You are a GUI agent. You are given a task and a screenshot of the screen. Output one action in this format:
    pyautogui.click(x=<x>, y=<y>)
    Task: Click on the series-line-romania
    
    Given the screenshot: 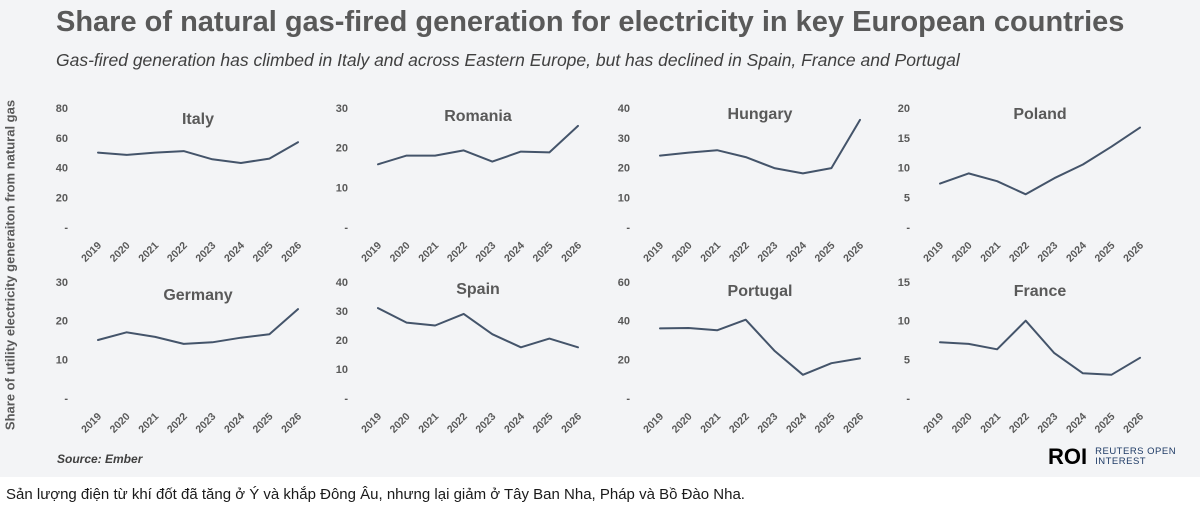 What is the action you would take?
    pyautogui.click(x=478, y=145)
    